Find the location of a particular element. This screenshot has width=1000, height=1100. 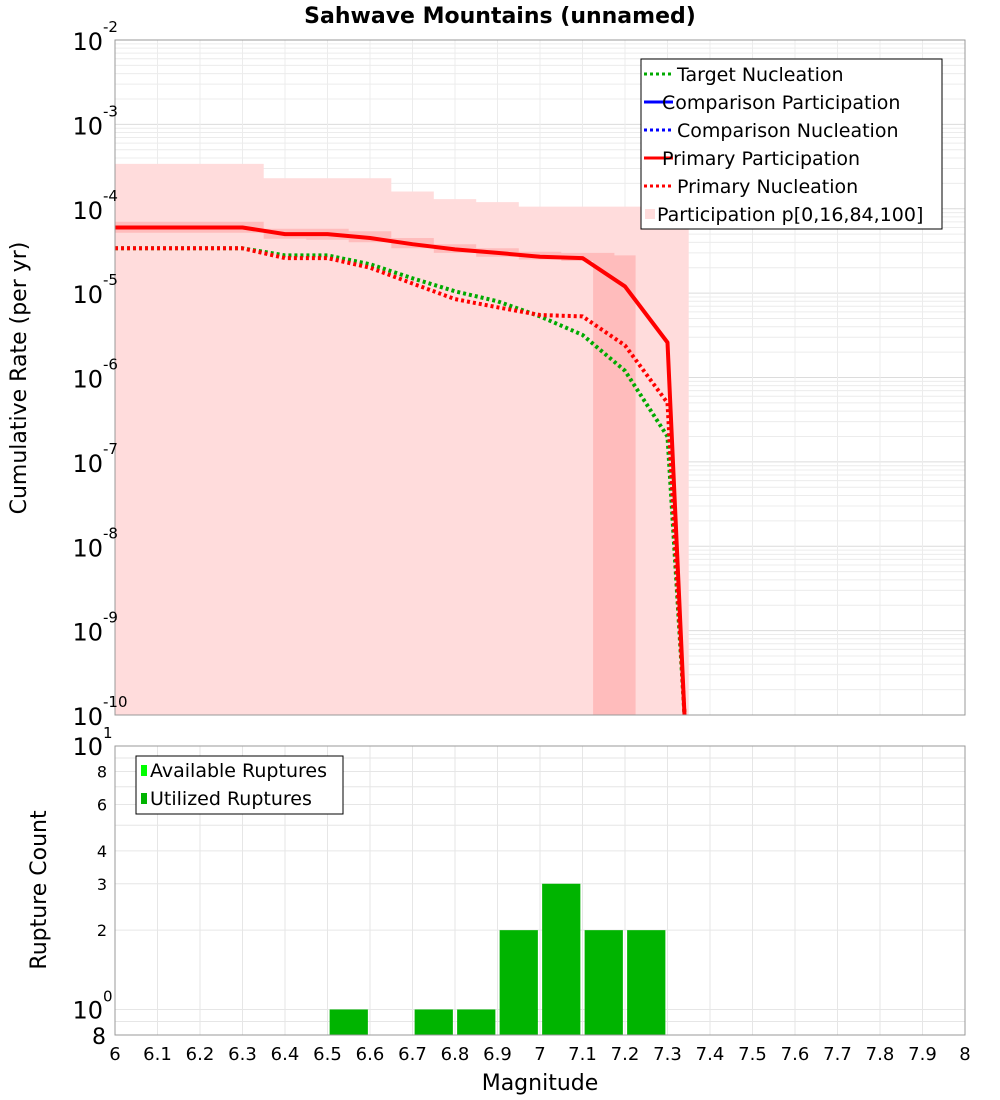

rate-legend-label: Comparison Nucleation is located at coordinates (788, 131).